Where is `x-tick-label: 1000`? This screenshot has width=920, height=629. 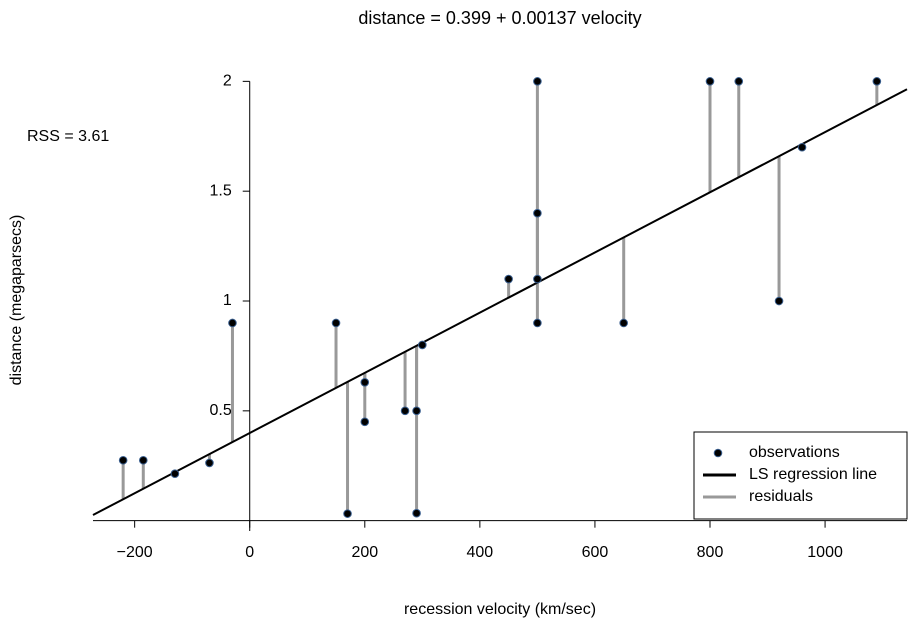
x-tick-label: 1000 is located at coordinates (825, 552).